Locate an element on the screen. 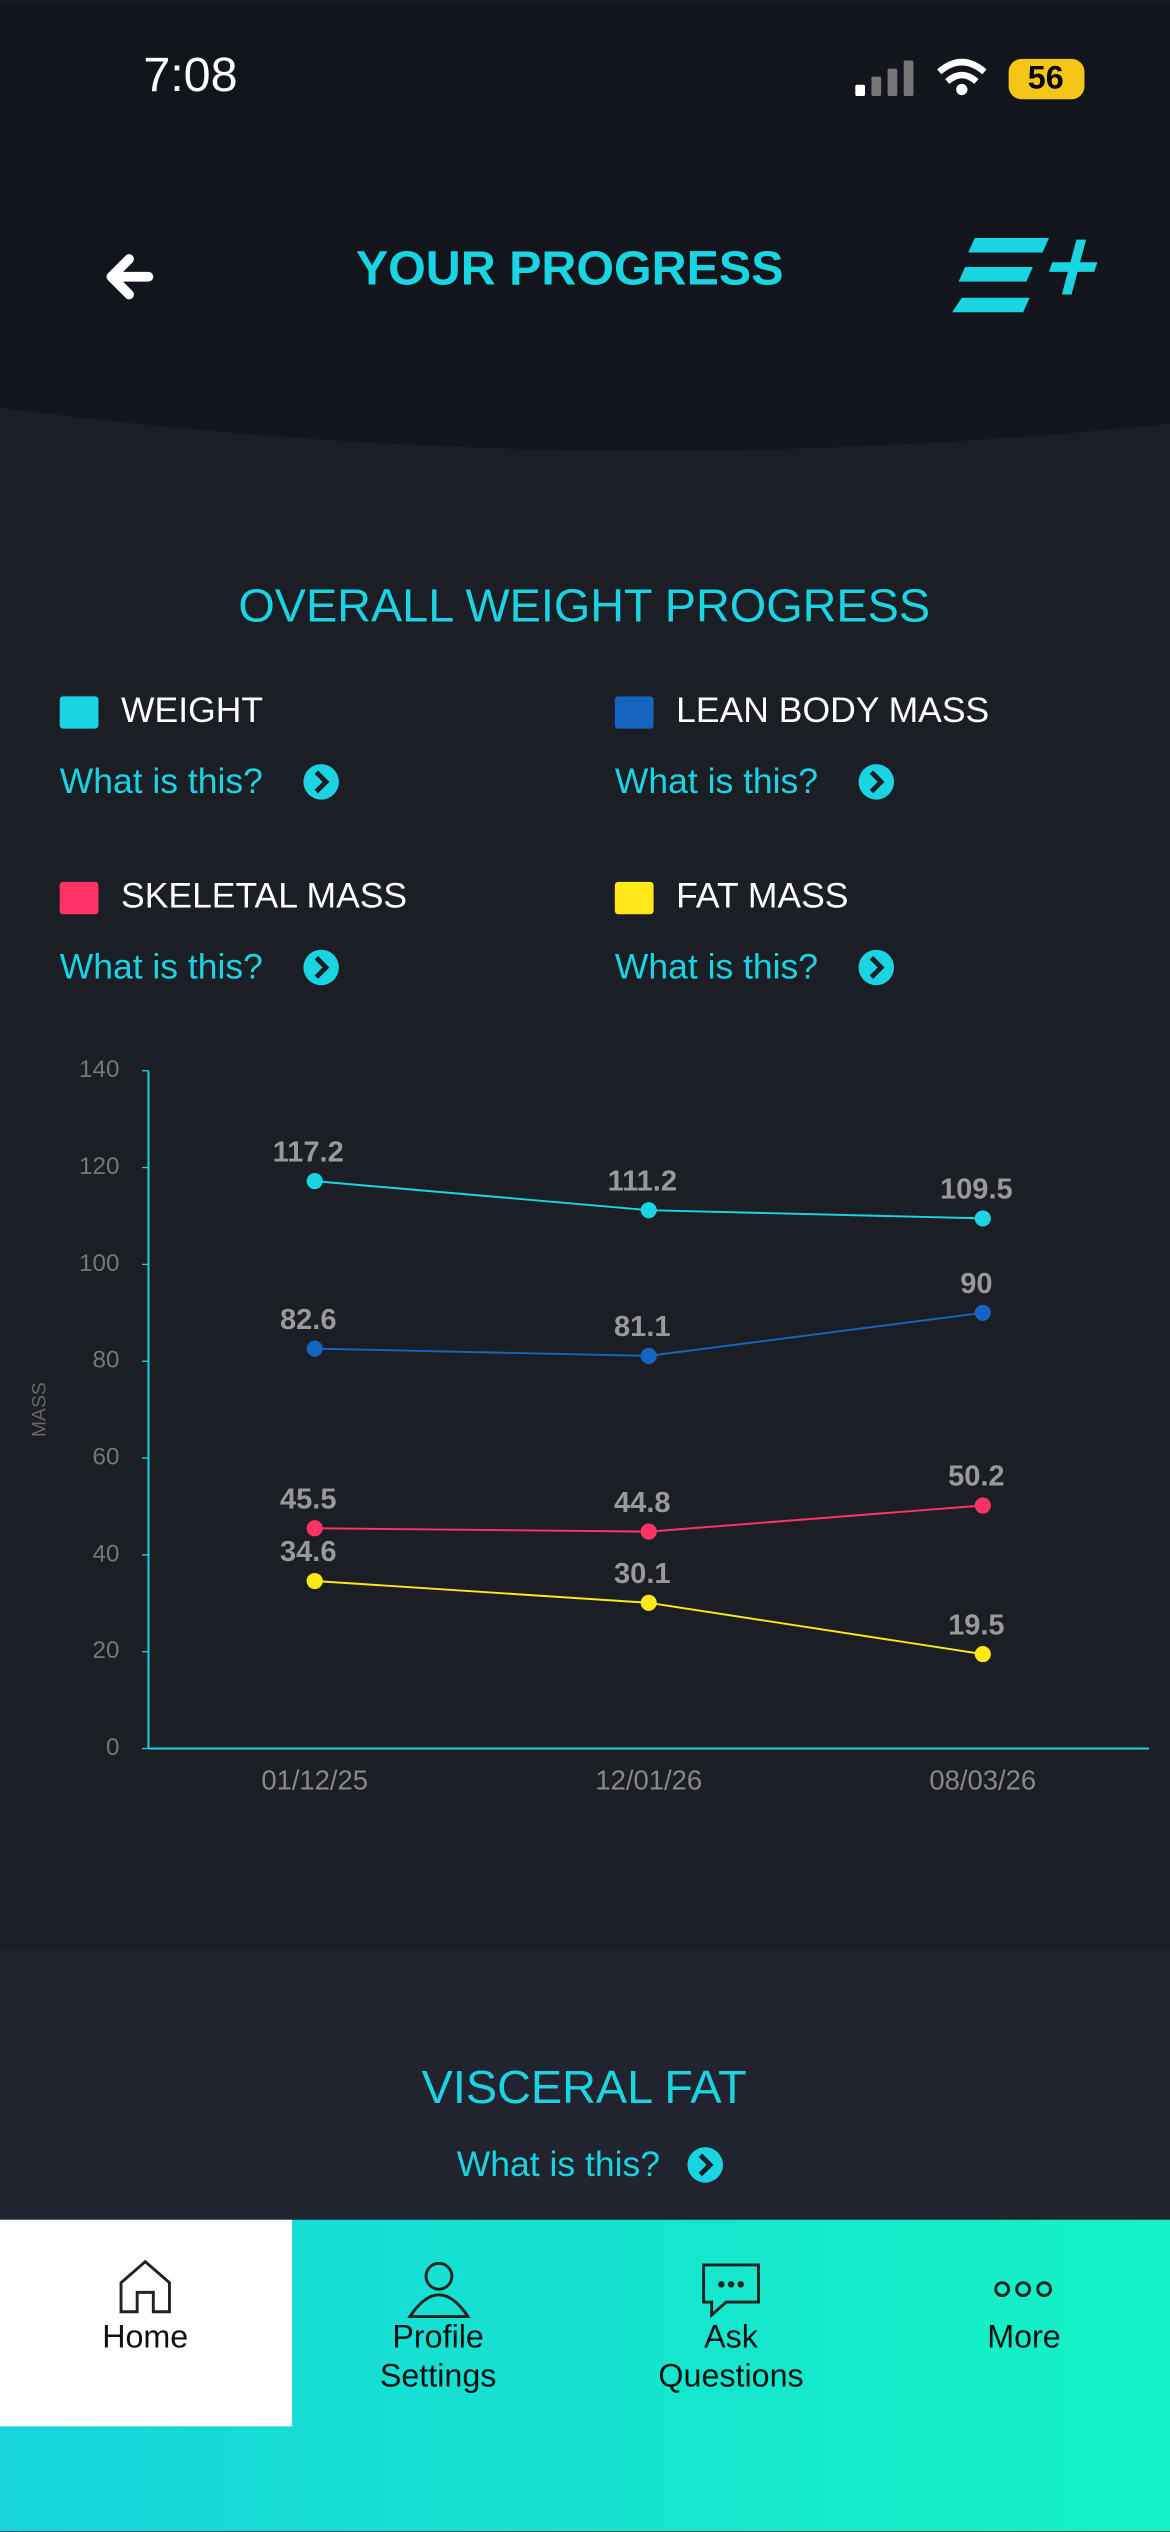 The width and height of the screenshot is (1170, 2532). data-label: 111.2 is located at coordinates (642, 1181).